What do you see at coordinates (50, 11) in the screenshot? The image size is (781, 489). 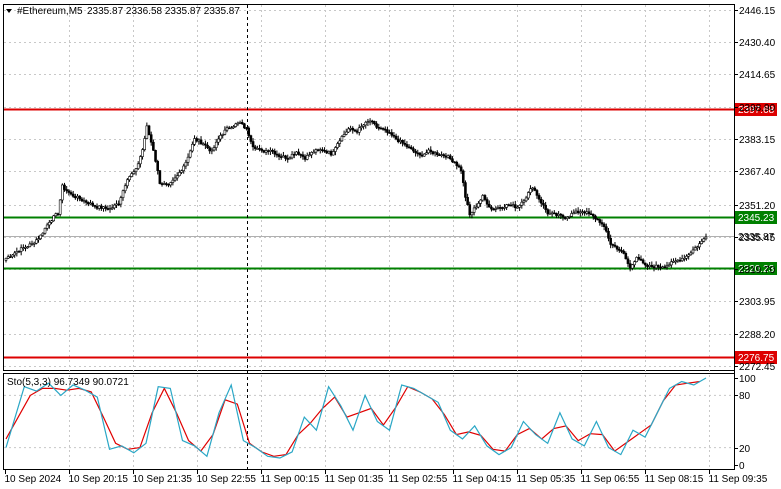 I see `chart-symbol: #Ethereum,M5` at bounding box center [50, 11].